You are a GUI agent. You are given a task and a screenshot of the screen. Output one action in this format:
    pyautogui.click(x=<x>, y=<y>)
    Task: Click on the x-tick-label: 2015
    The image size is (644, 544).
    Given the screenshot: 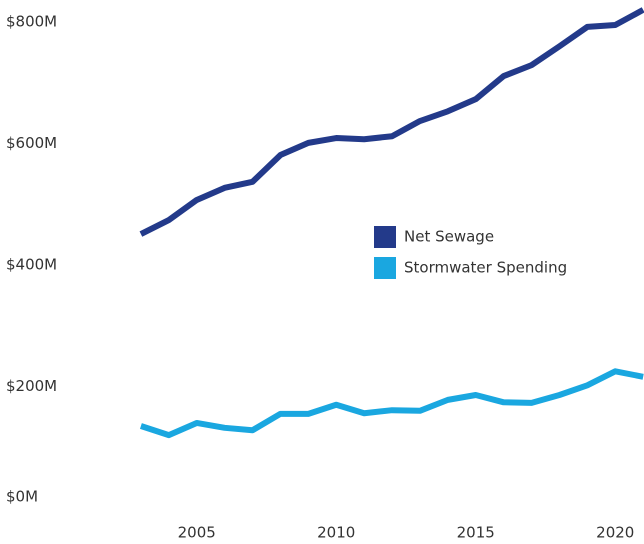 What is the action you would take?
    pyautogui.click(x=476, y=533)
    